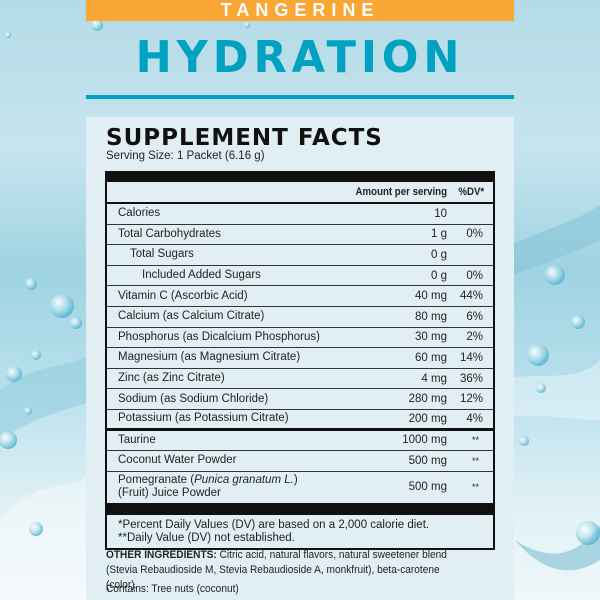 The height and width of the screenshot is (600, 600). Describe the element at coordinates (300, 379) in the screenshot. I see `table-row: Zinc (as Zinc Citrate) 4 mg 36%` at that location.